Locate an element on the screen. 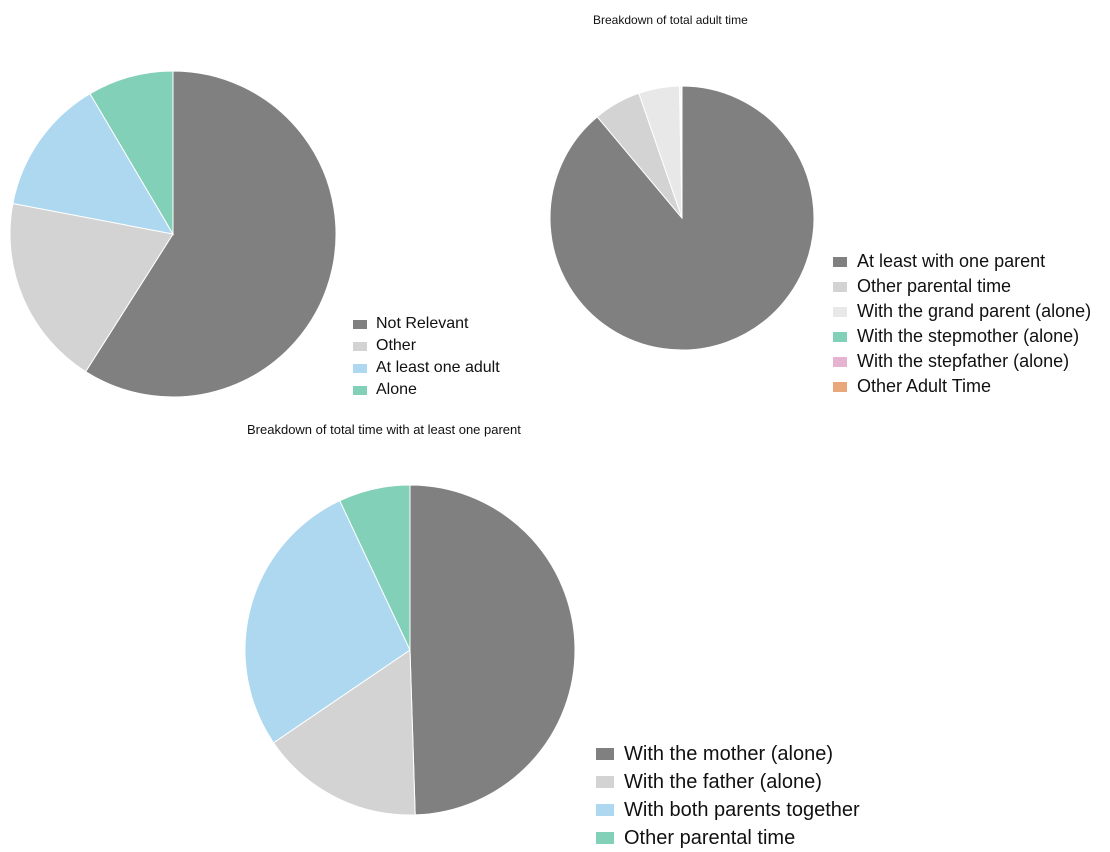 Image resolution: width=1110 pixels, height=852 pixels. pie-2-legend-item-other-parental-time: Other parental time is located at coordinates (962, 286).